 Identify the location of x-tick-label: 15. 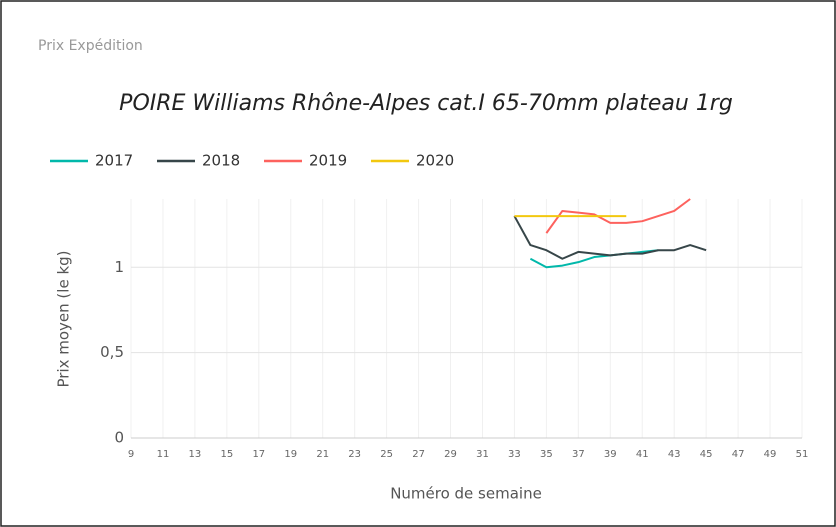
(226, 454).